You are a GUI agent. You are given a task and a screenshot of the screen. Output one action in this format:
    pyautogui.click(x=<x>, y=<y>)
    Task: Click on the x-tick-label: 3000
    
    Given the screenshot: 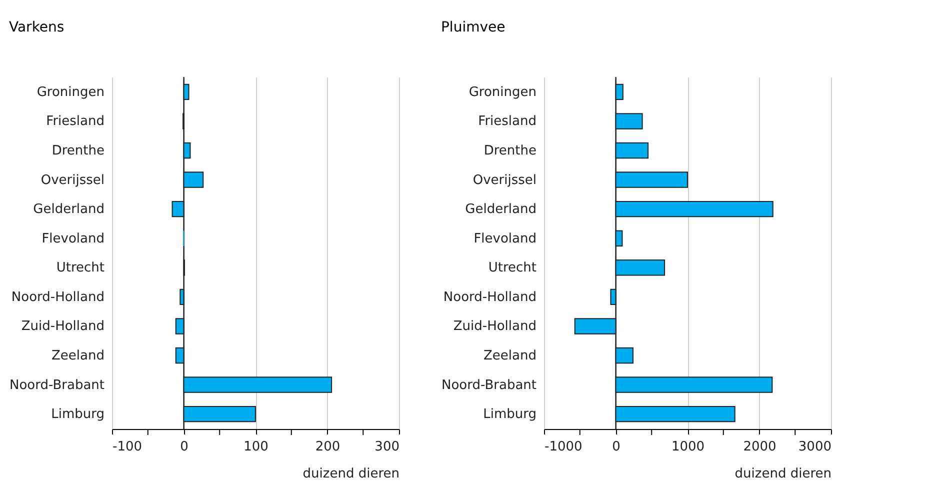 What is the action you would take?
    pyautogui.click(x=815, y=447)
    